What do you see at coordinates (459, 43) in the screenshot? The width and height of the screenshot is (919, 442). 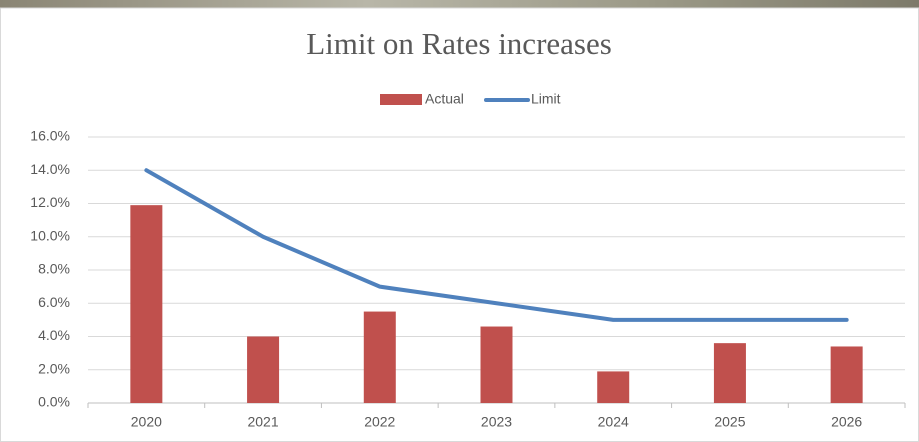 I see `chart-title: Limit on Rates increases` at bounding box center [459, 43].